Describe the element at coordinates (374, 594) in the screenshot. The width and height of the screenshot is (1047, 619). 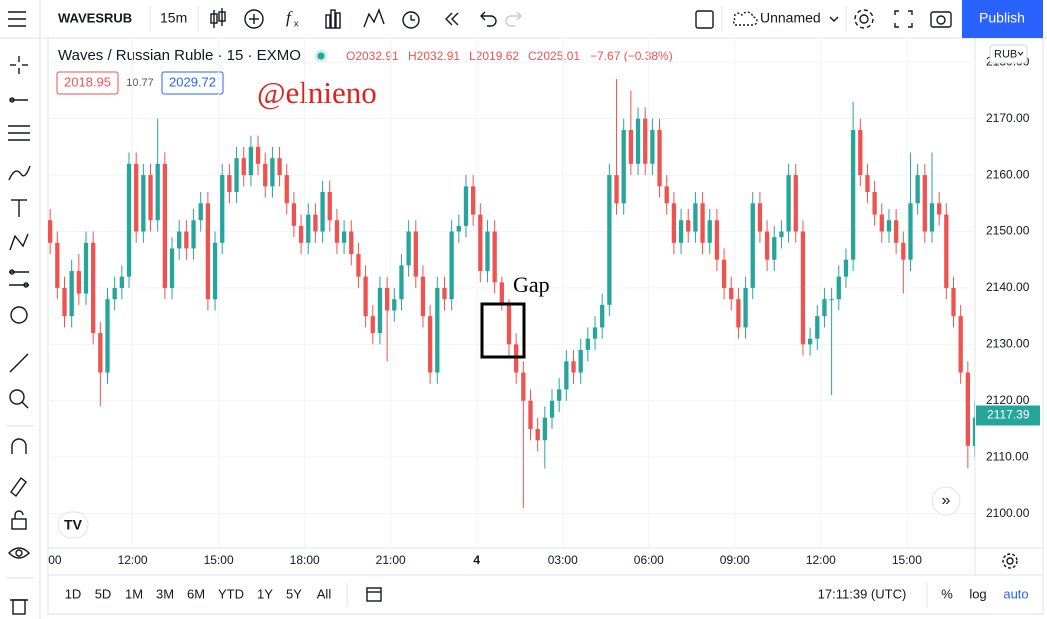
I see `goto-date-icon` at that location.